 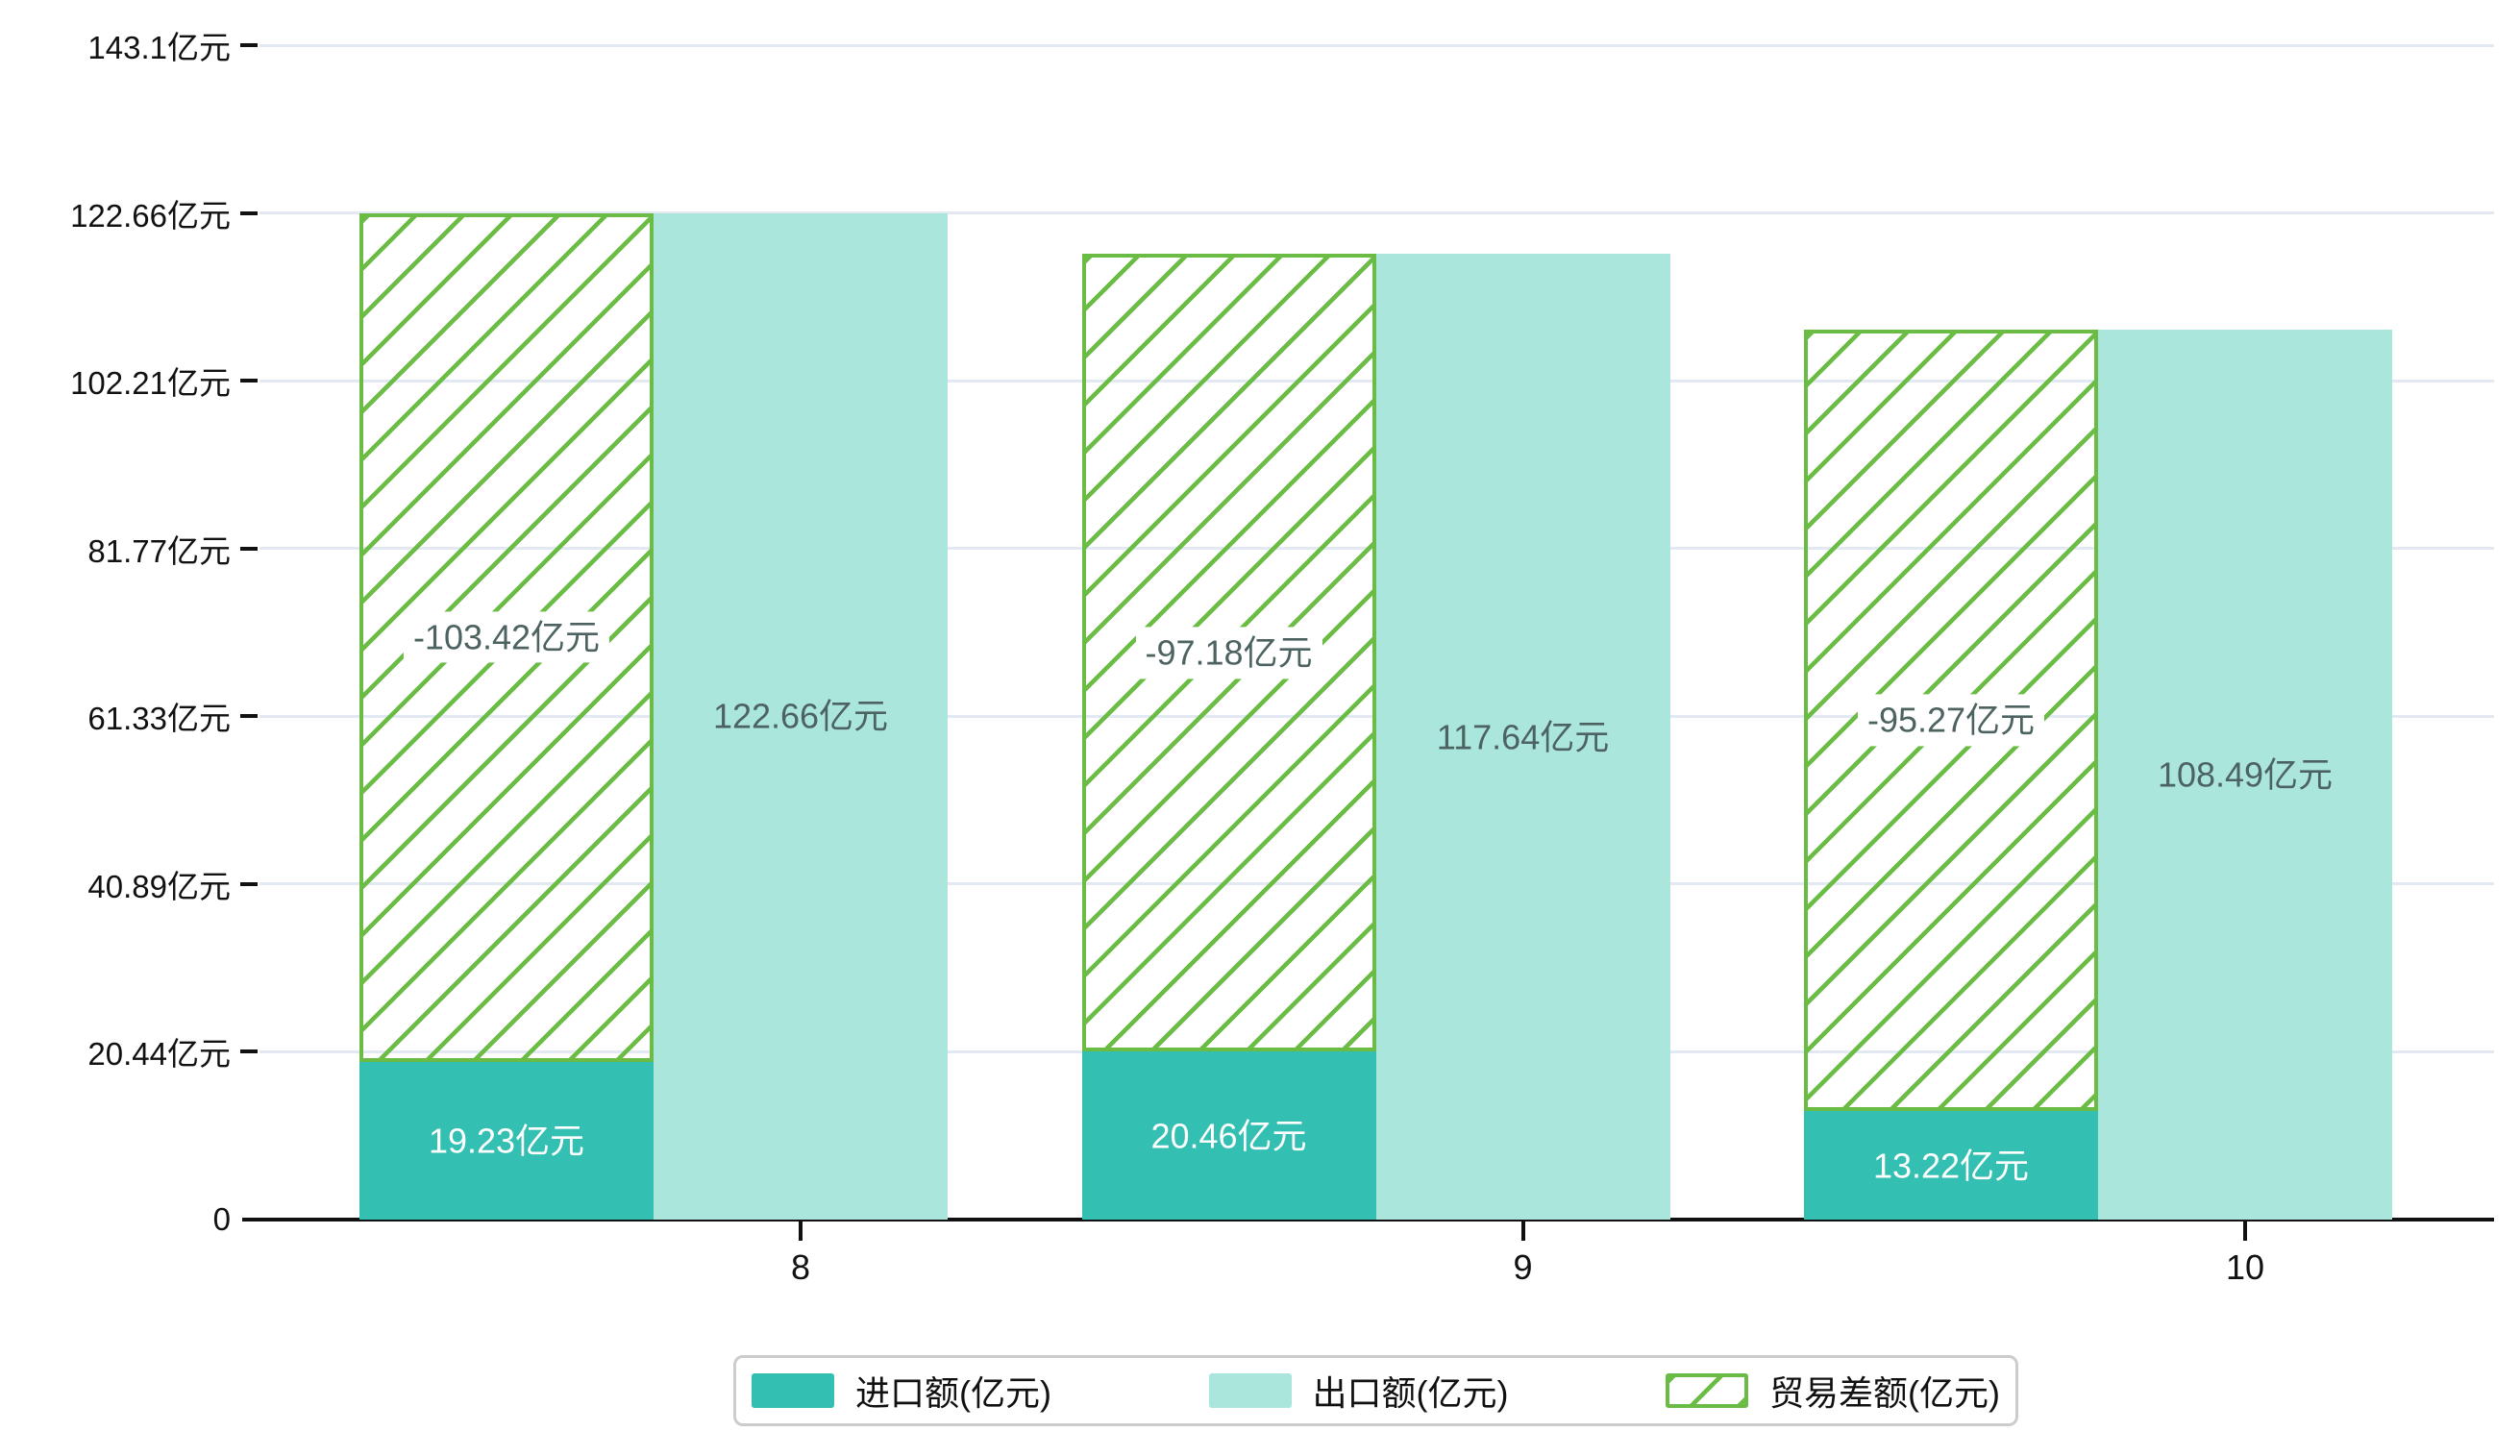 I want to click on import-value-label: 20.46亿元, so click(x=1229, y=1136).